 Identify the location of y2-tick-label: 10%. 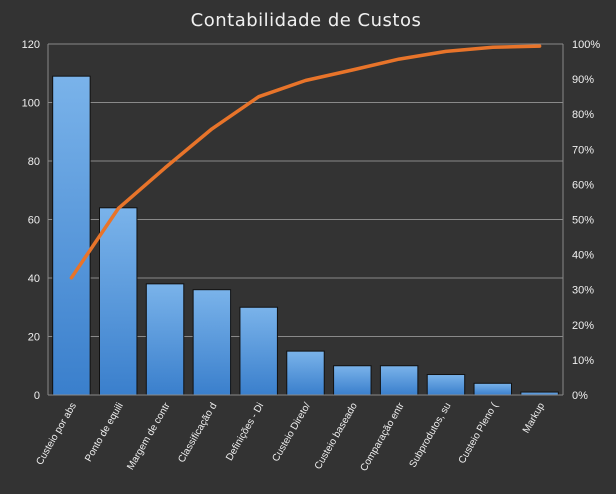
(583, 361).